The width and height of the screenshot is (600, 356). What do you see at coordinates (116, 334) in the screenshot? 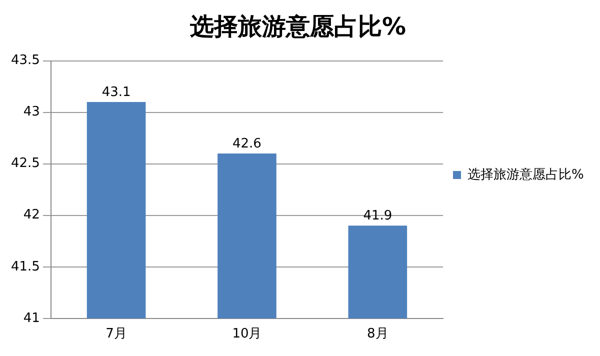
I see `x-tick-label: 7月` at bounding box center [116, 334].